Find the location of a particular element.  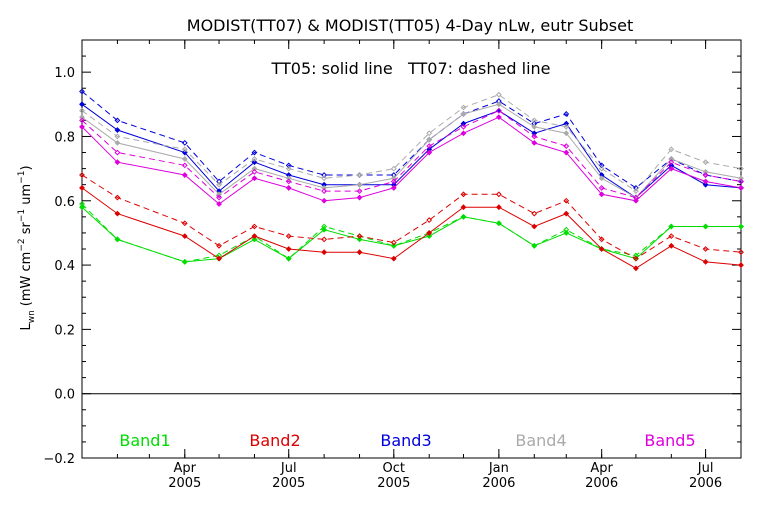

series-line-band2-dashed is located at coordinates (411, 217).